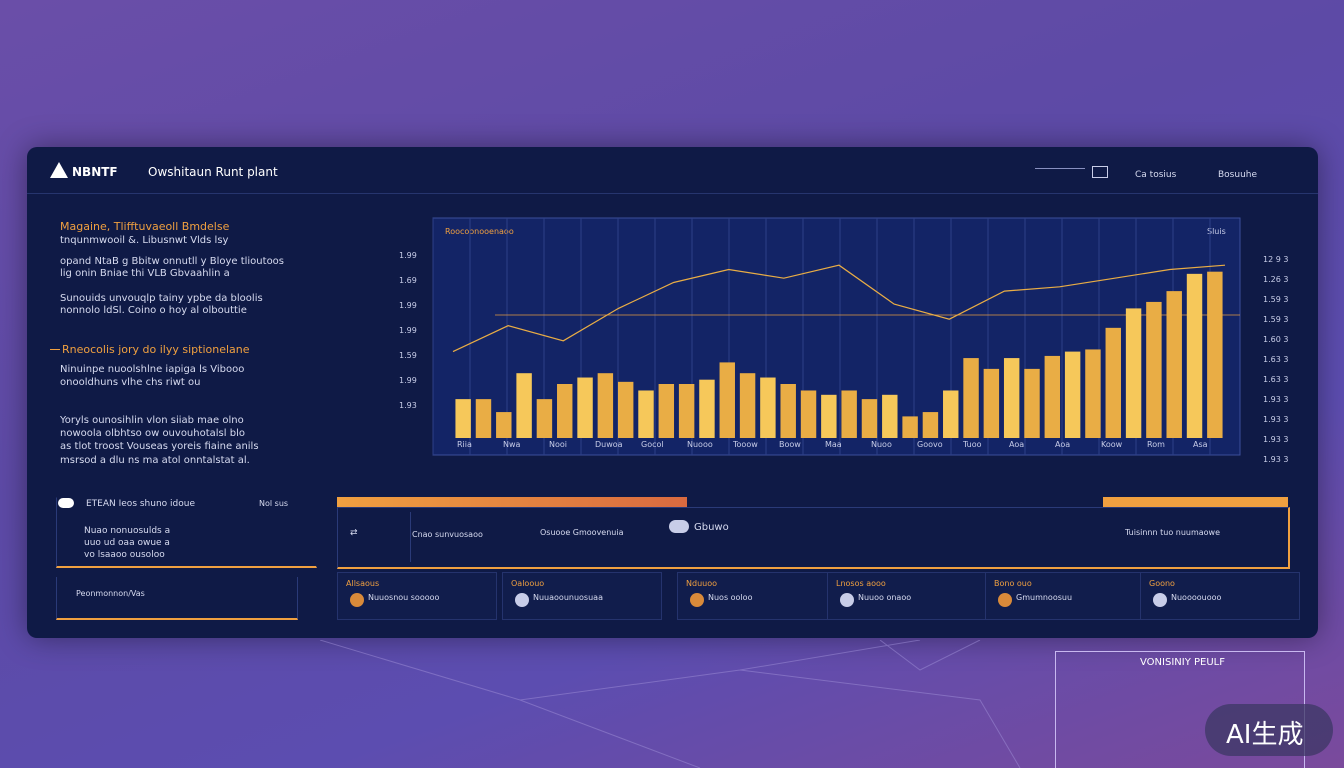 The image size is (1344, 768). I want to click on x-label: Nuoo, so click(881, 444).